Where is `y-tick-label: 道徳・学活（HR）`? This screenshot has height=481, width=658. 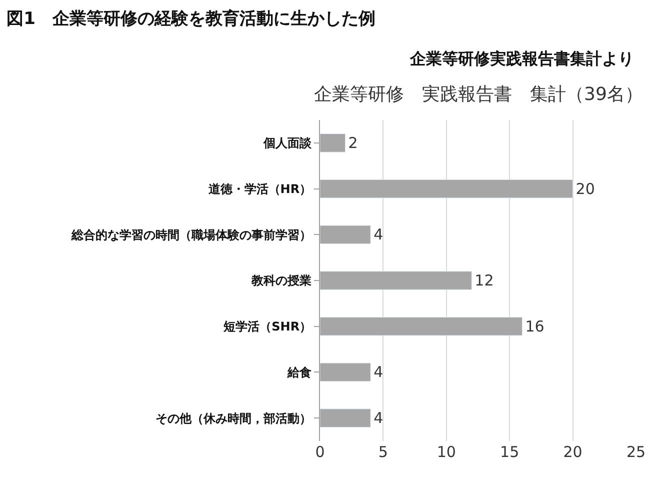 y-tick-label: 道徳・学活（HR） is located at coordinates (259, 189).